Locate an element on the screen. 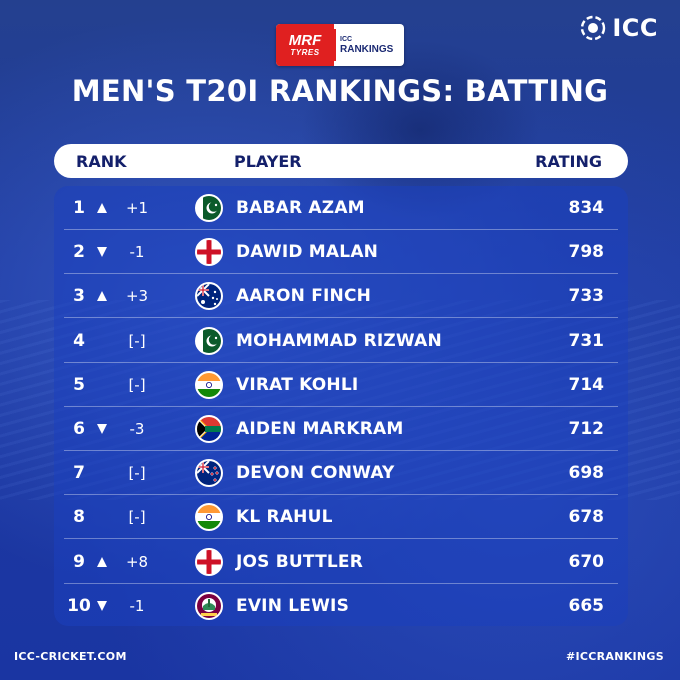 The height and width of the screenshot is (680, 680). column-header-player: PLAYER is located at coordinates (268, 161).